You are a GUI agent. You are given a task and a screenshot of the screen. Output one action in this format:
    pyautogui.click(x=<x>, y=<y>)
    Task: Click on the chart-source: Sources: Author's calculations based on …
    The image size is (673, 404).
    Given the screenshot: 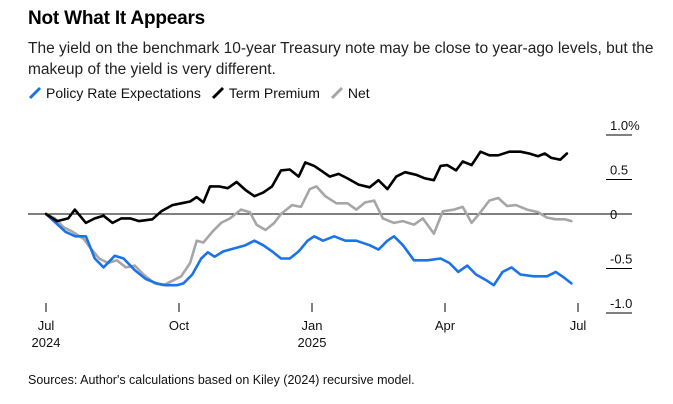 What is the action you would take?
    pyautogui.click(x=221, y=380)
    